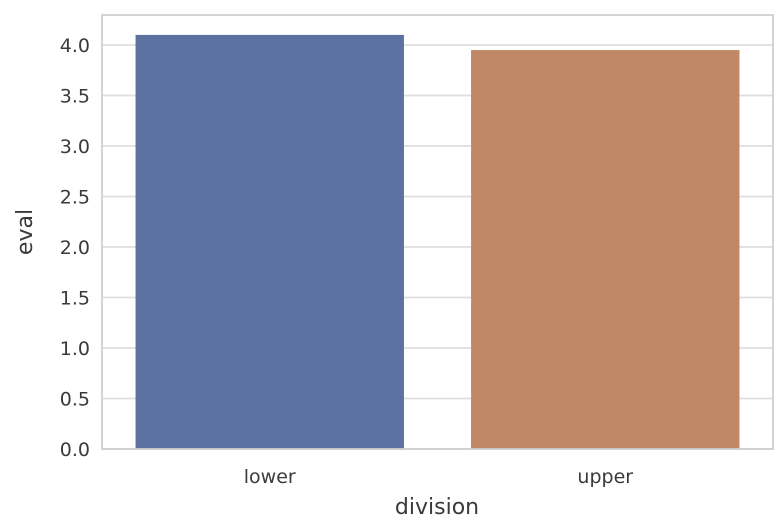 The image size is (780, 528). I want to click on y-tick-labels: 0.0 0.5 1.0 1.5 2.0 2.5 3.0 3.5 4.0, so click(75, 248).